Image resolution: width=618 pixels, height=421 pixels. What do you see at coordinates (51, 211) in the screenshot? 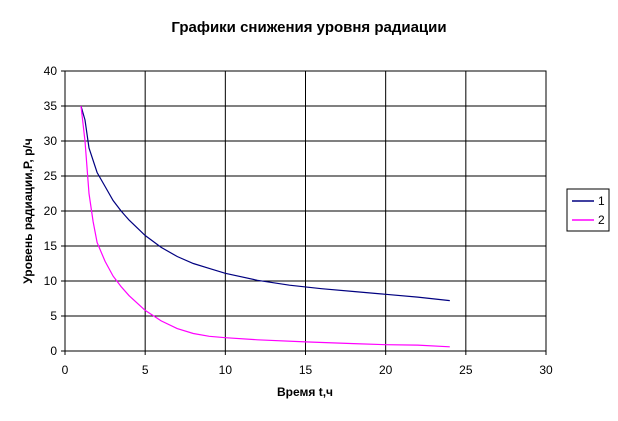
I see `y-tick-label: 20` at bounding box center [51, 211].